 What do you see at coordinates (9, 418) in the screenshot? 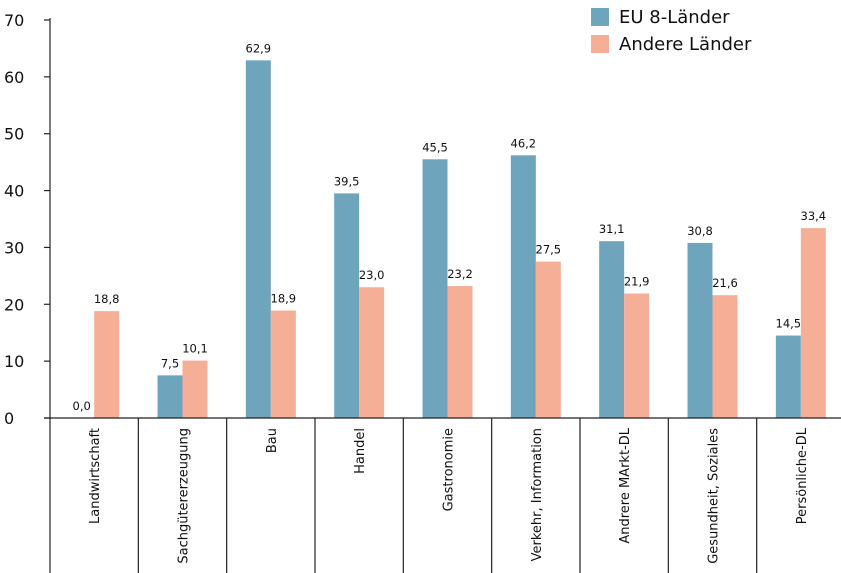
I see `y-tick-label: 0` at bounding box center [9, 418].